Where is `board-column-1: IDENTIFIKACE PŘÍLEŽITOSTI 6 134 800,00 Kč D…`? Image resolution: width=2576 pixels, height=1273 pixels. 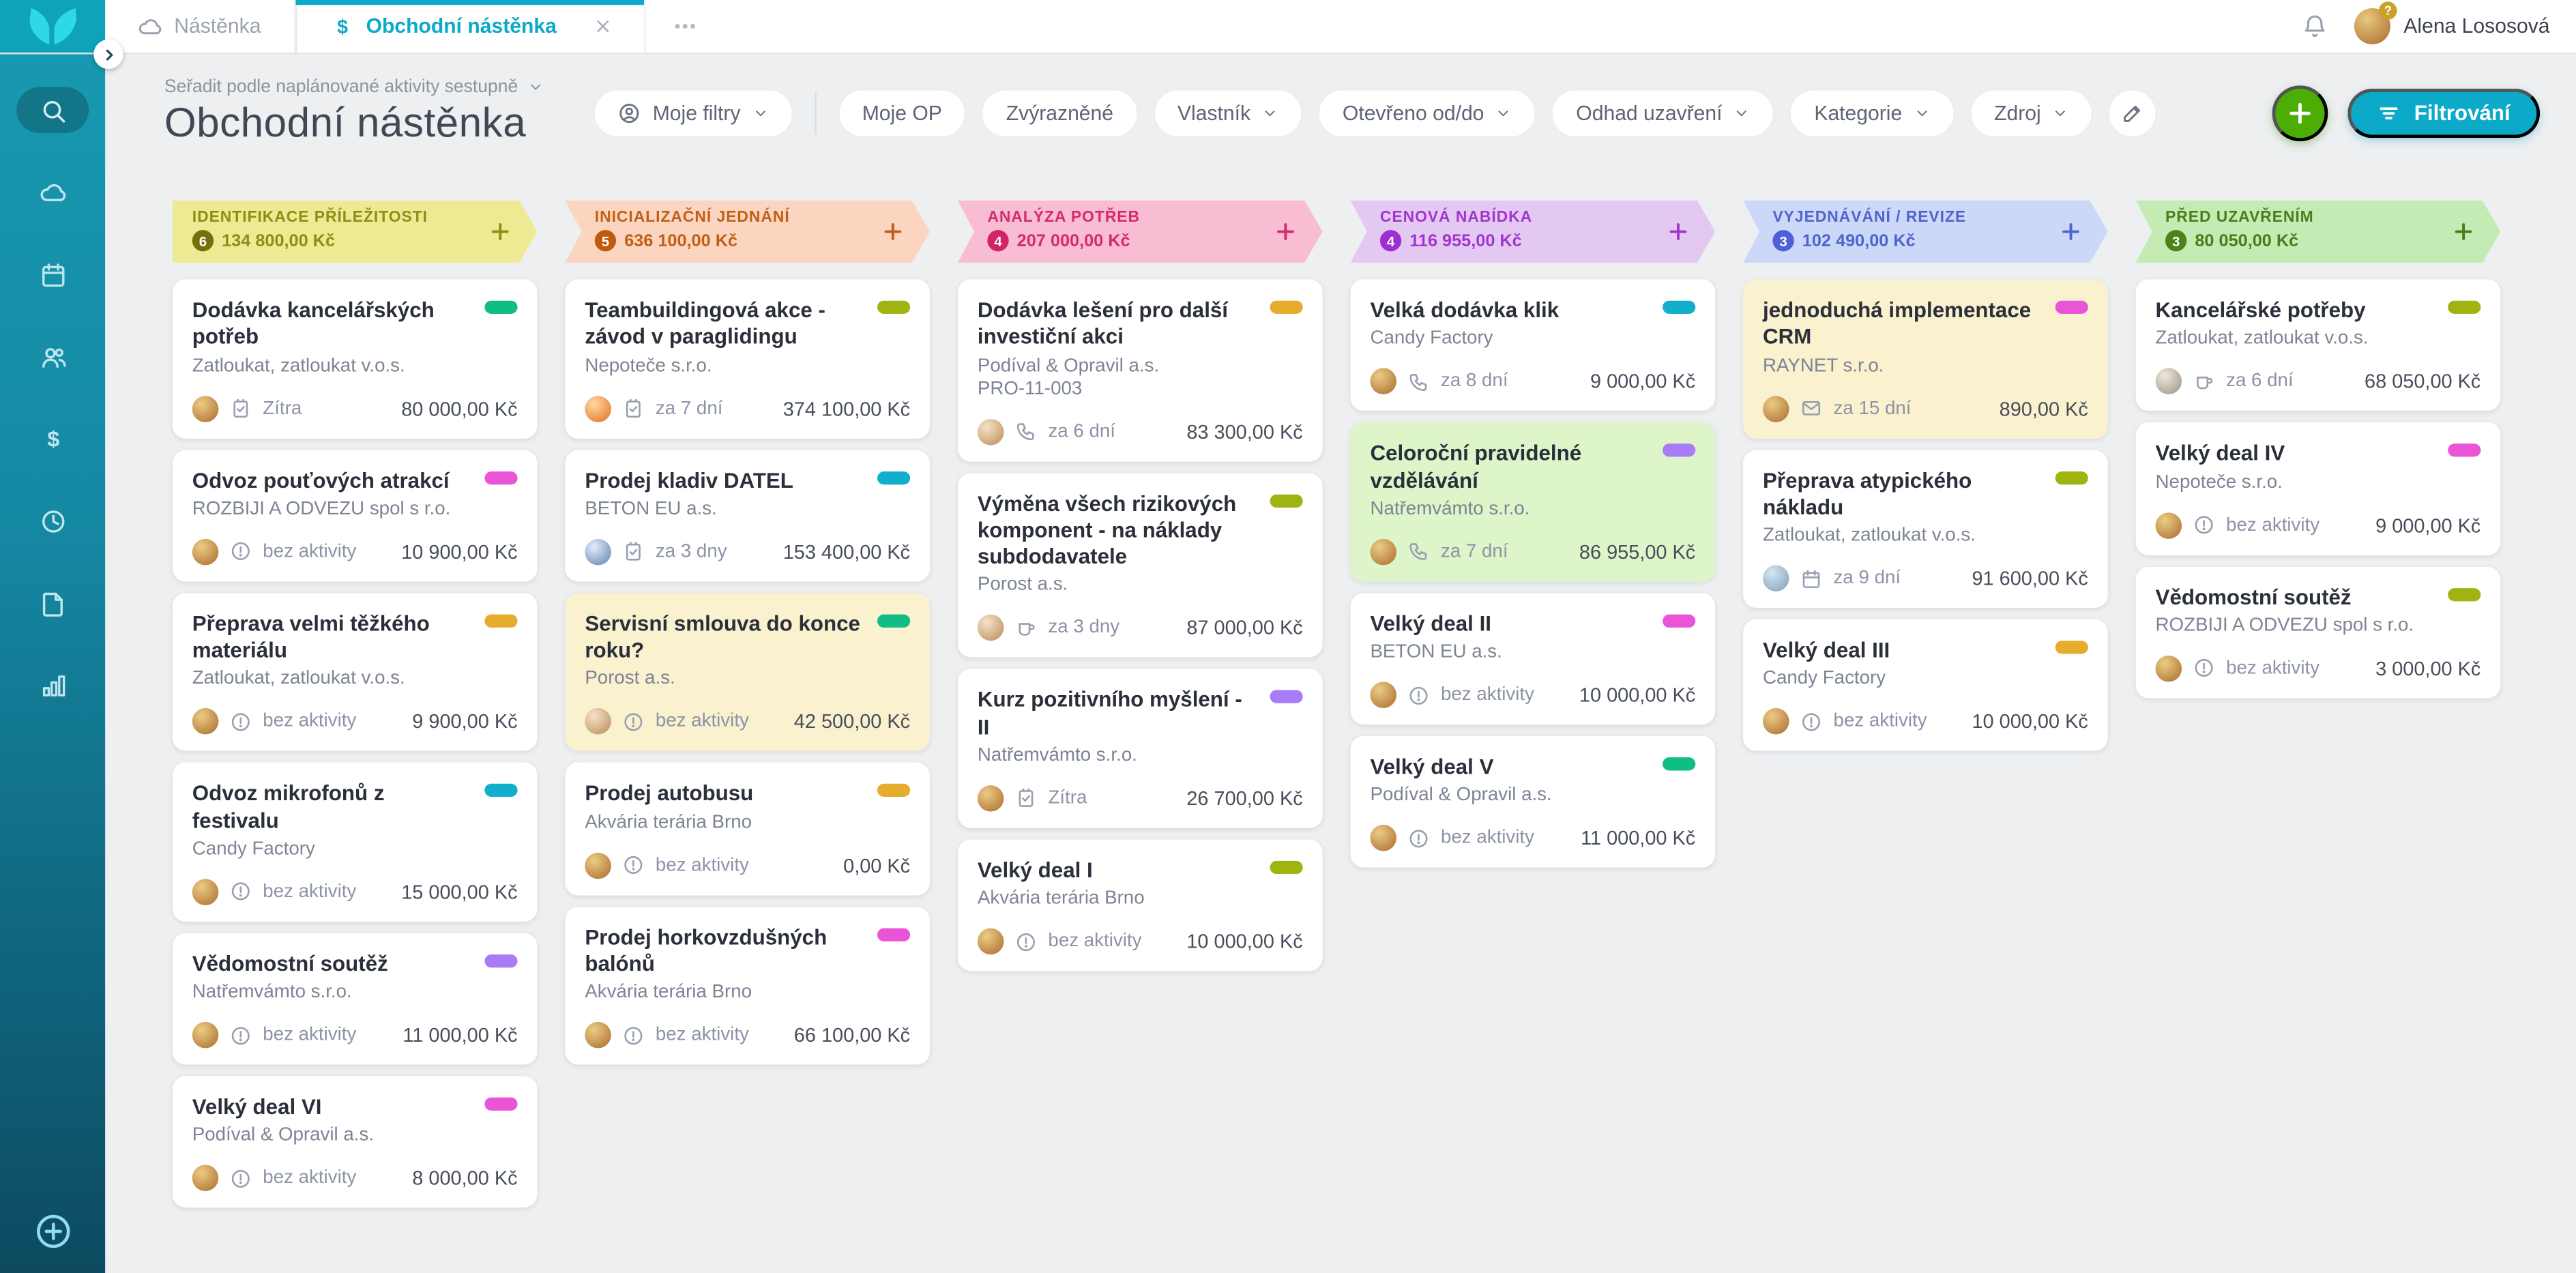
board-column-1: IDENTIFIKACE PŘÍLEŽITOSTI 6 134 800,00 Kč D… is located at coordinates (355, 705).